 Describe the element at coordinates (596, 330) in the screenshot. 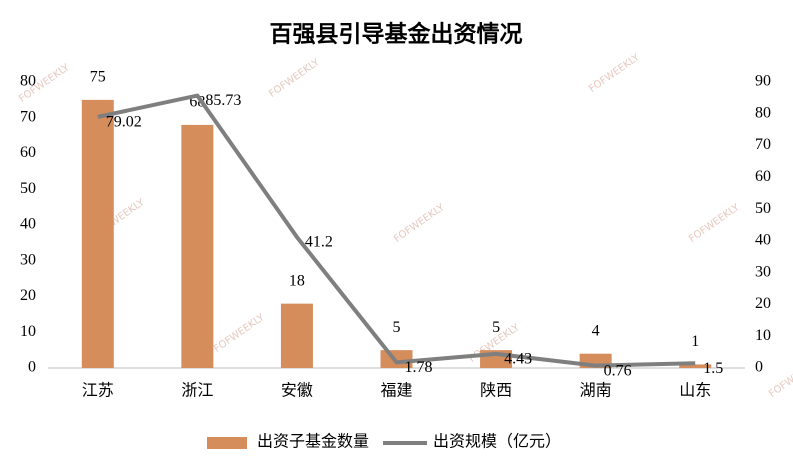

I see `bar-value-label: 4` at that location.